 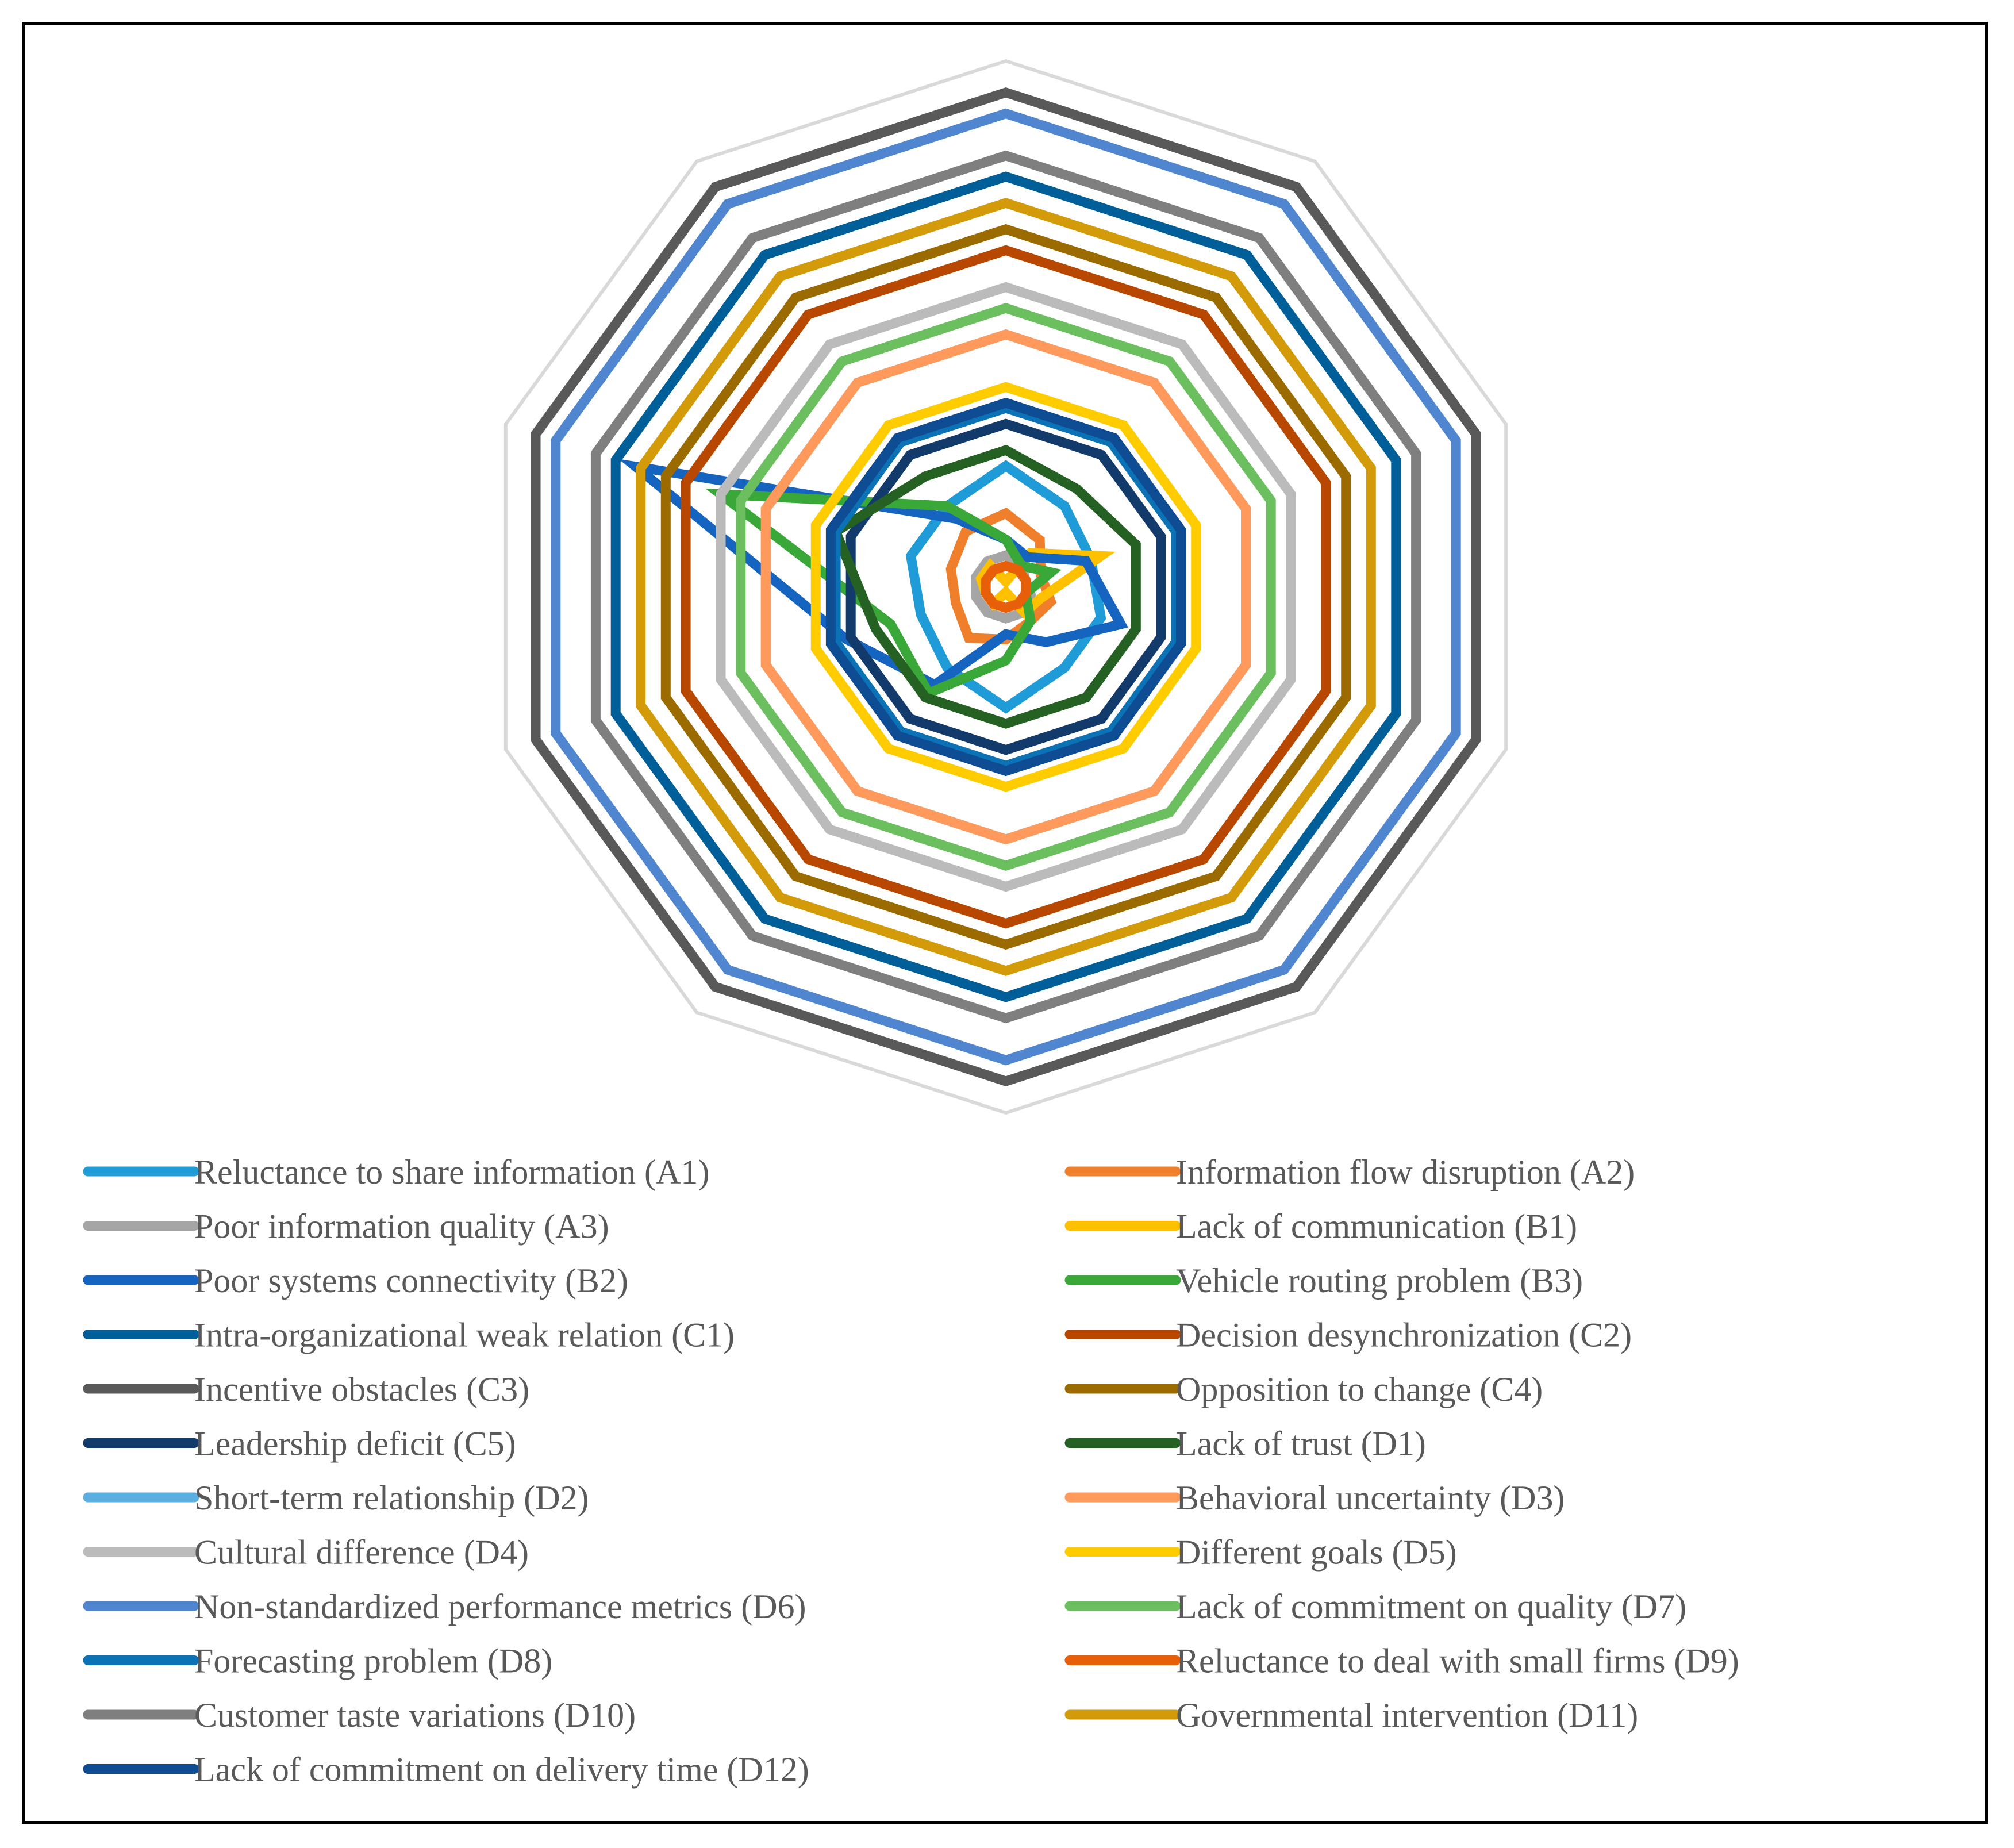 I want to click on legend-label-13: Short-term relationship (D2), so click(x=391, y=1498).